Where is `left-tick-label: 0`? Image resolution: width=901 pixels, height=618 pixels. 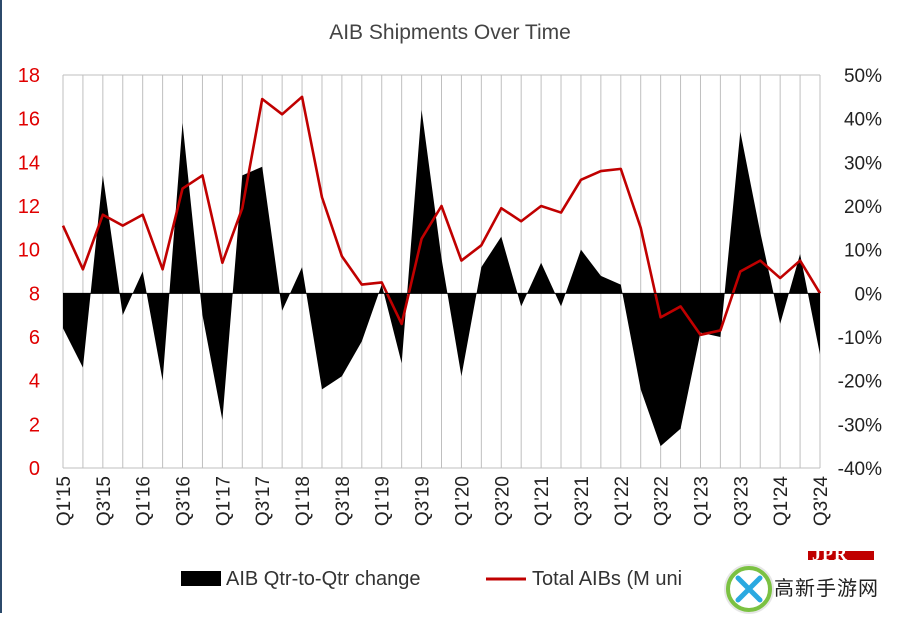
left-tick-label: 0 is located at coordinates (34, 469).